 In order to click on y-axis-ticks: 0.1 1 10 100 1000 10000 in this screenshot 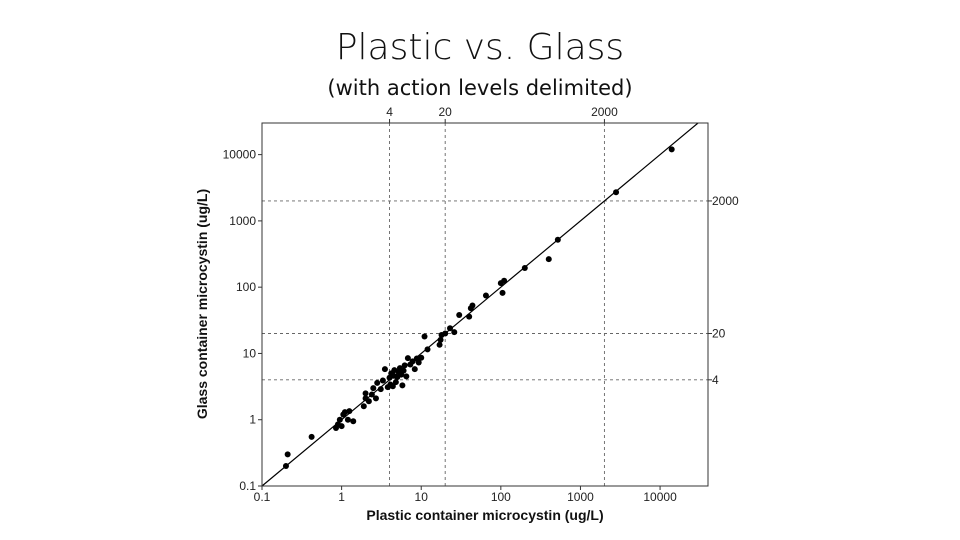, I will do `click(242, 320)`.